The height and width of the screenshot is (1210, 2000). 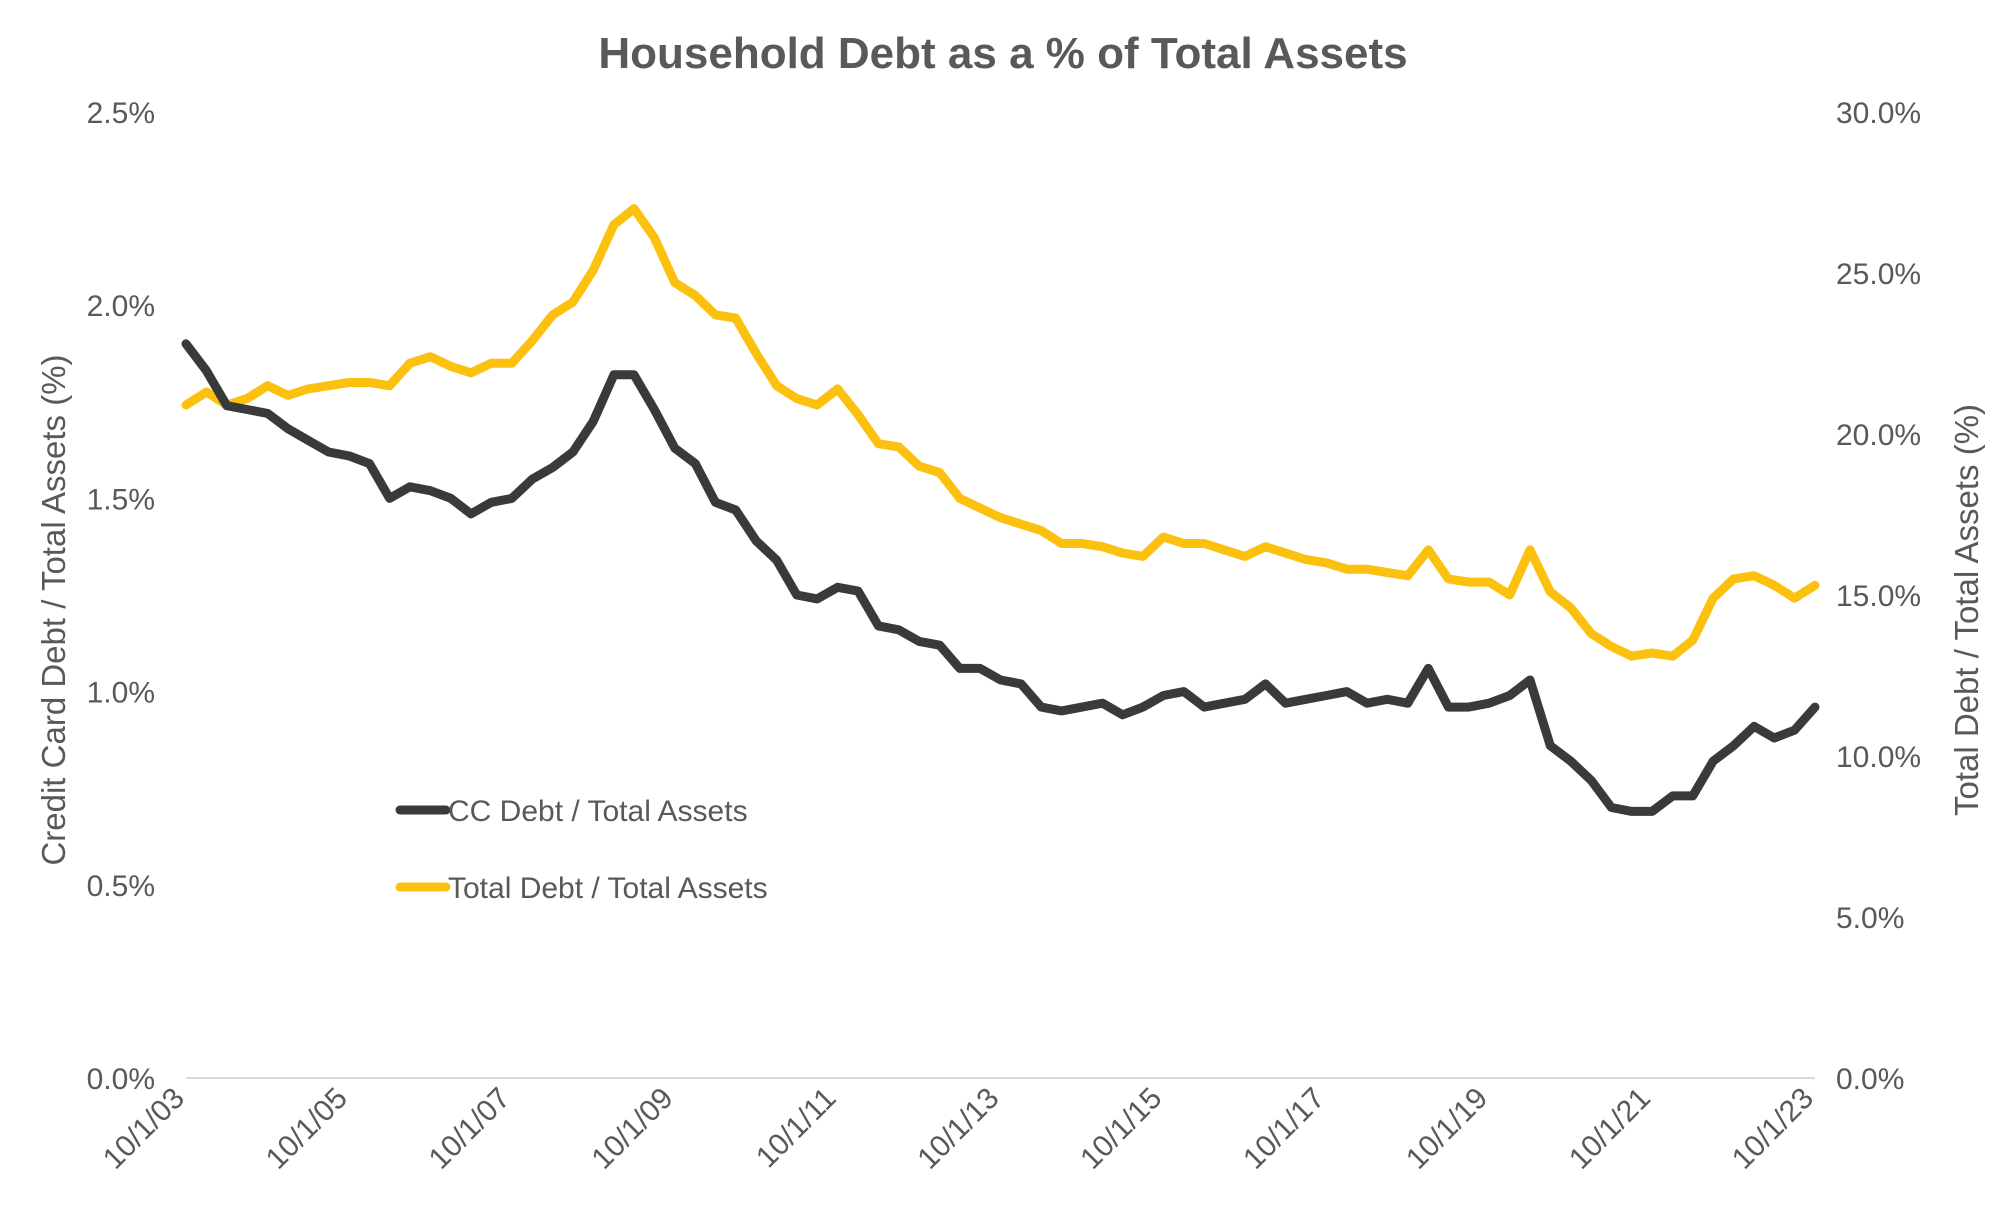 What do you see at coordinates (1870, 1079) in the screenshot?
I see `right-y-tick-label: 0.0%` at bounding box center [1870, 1079].